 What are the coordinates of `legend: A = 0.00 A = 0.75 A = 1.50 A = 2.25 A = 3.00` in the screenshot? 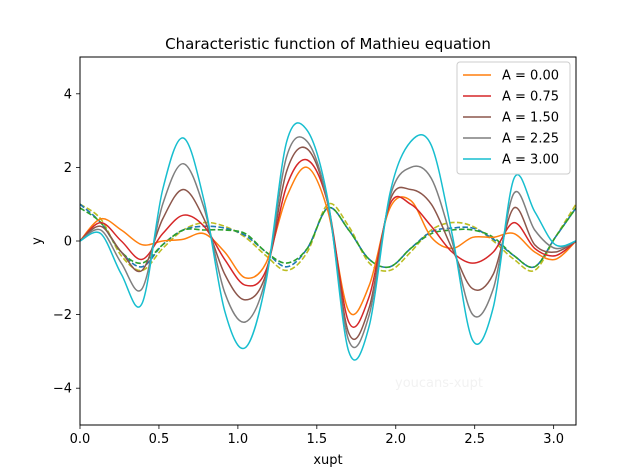 It's located at (513, 118).